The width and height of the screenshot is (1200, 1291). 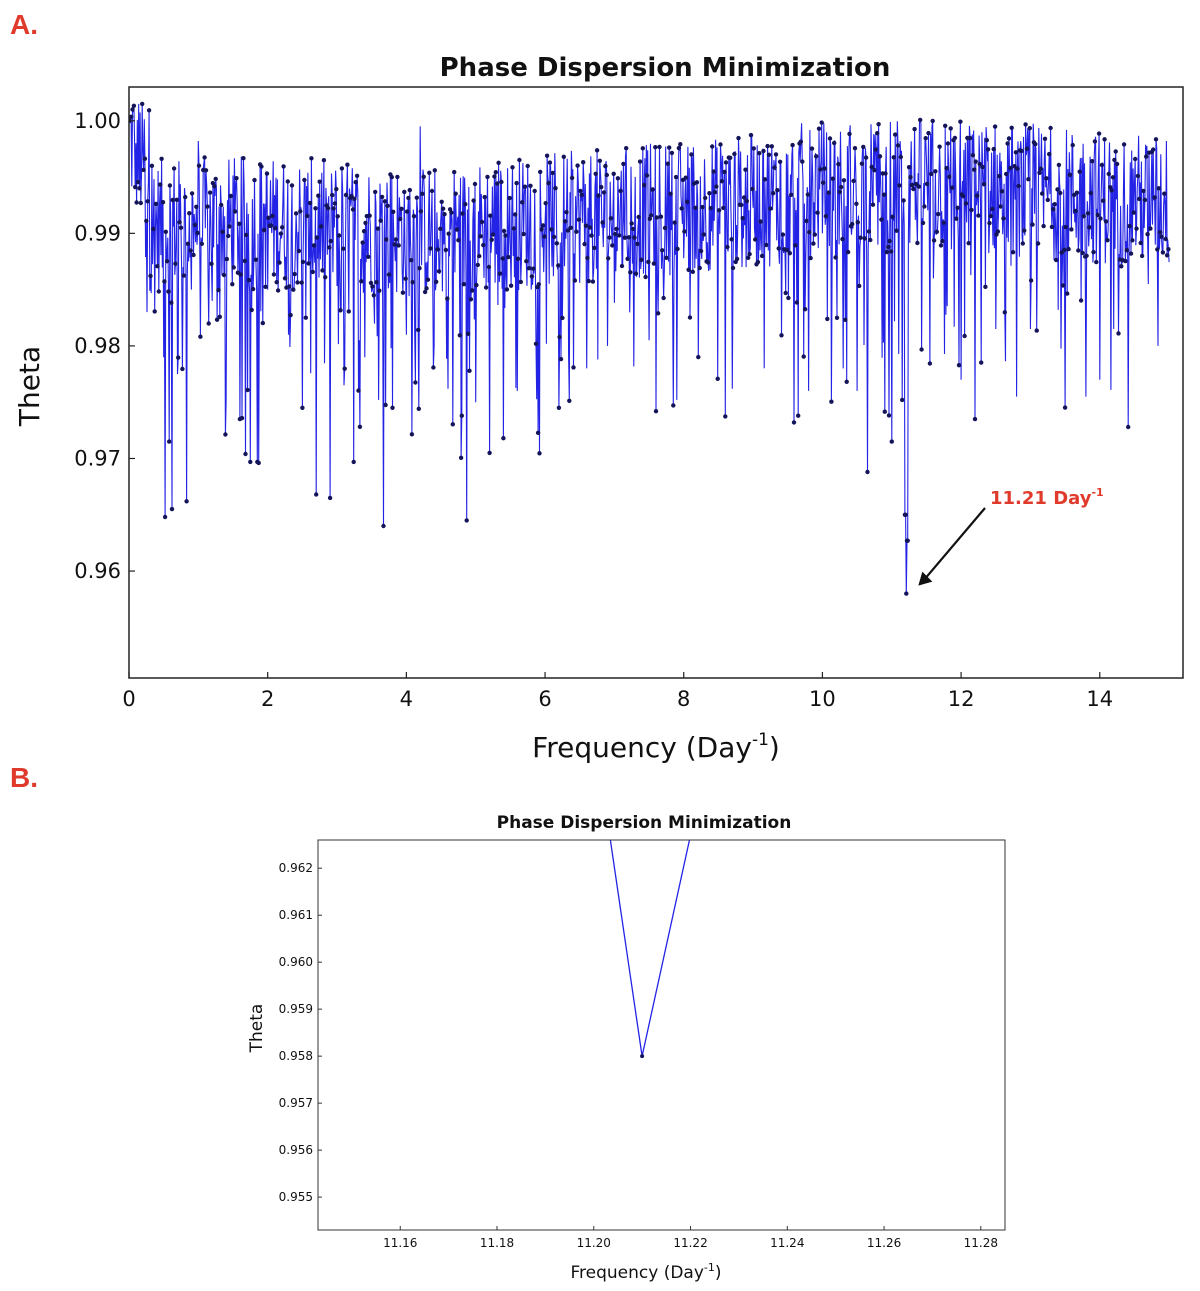 I want to click on annotation-label-sup: -1, so click(x=1097, y=492).